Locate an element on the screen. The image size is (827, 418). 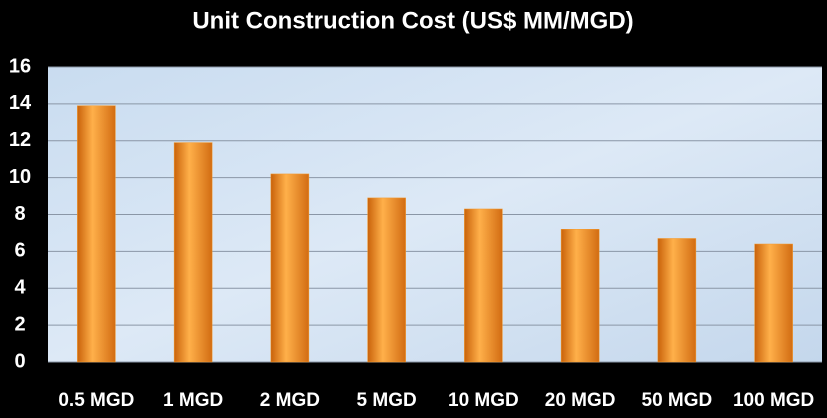
y-tick-label: 6 is located at coordinates (19, 251).